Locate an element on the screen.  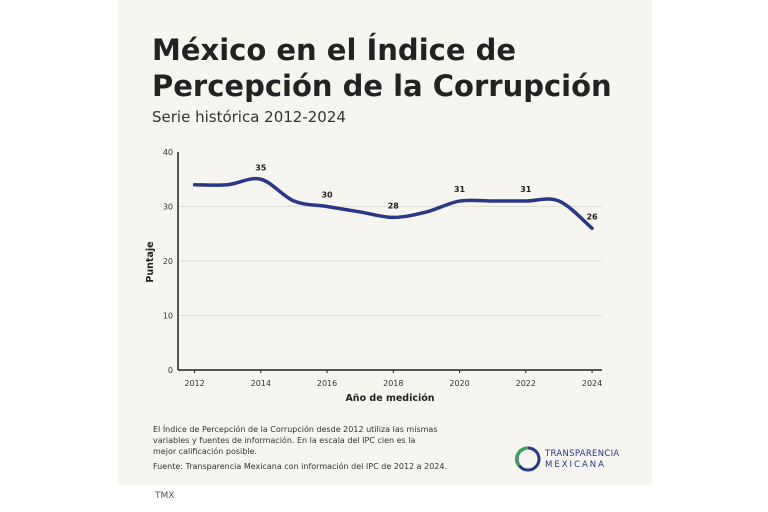
x-tick-label: 2020 is located at coordinates (459, 383).